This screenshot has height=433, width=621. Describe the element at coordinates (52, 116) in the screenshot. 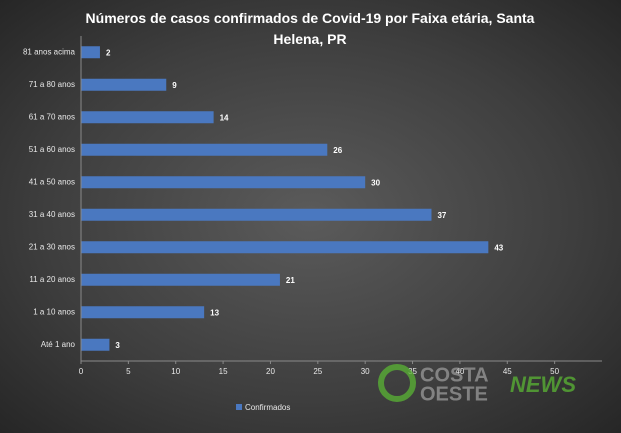

I see `y-tick-label: 61 a 70 anos` at that location.